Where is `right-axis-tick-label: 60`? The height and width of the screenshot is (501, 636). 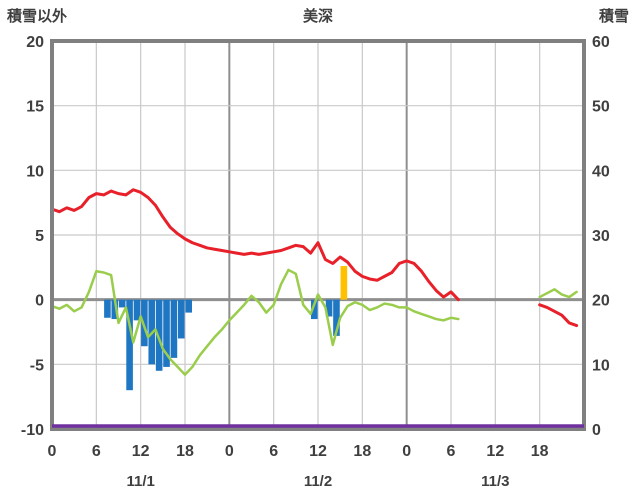
right-axis-tick-label: 60 is located at coordinates (601, 42).